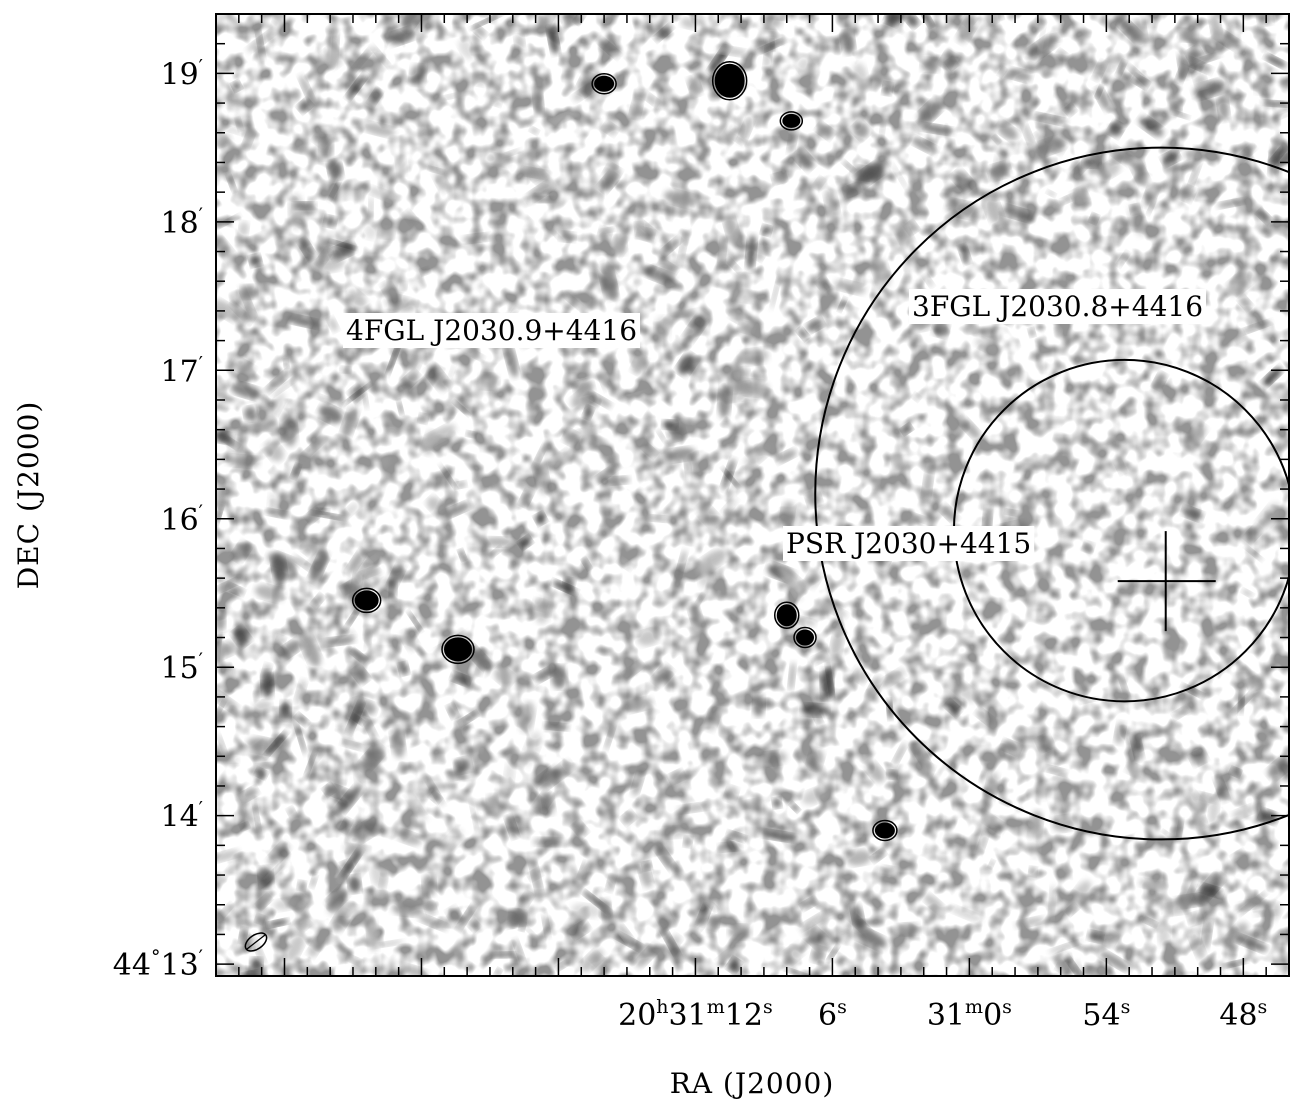 This screenshot has height=1108, width=1302. What do you see at coordinates (181, 222) in the screenshot?
I see `y-tick-label: 18′` at bounding box center [181, 222].